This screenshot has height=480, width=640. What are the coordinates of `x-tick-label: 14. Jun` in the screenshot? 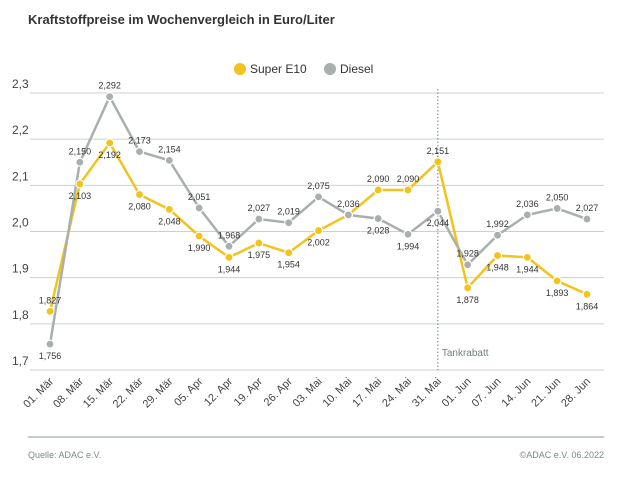 It's located at (516, 393).